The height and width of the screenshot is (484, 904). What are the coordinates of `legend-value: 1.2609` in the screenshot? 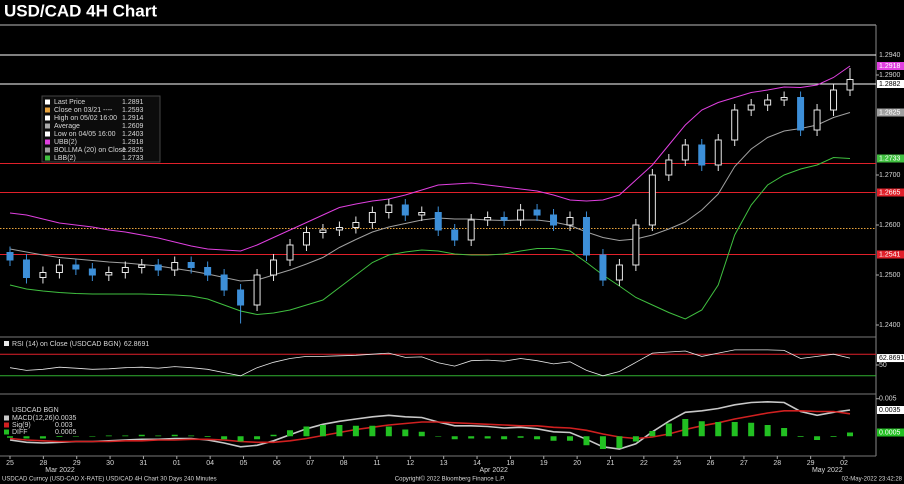 It's located at (133, 126).